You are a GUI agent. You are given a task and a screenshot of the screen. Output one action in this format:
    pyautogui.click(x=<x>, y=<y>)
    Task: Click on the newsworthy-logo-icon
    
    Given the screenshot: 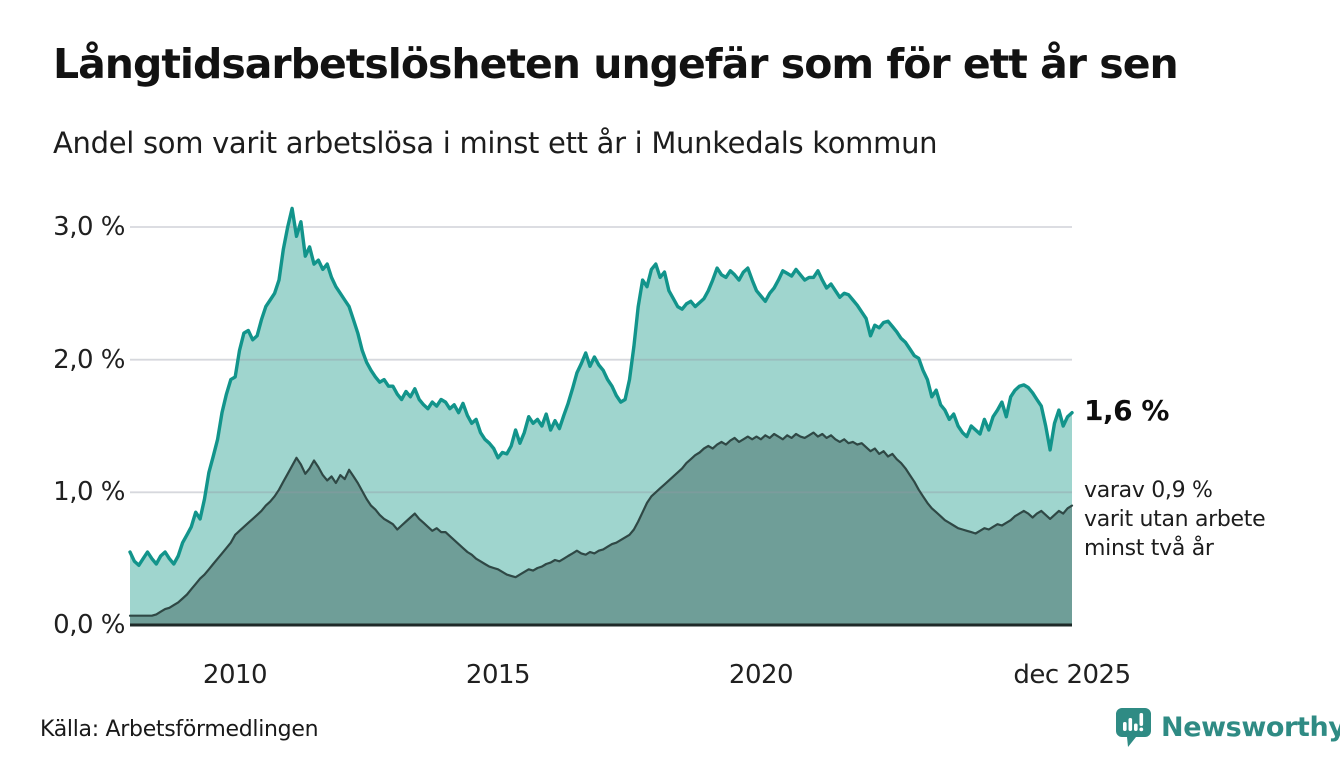 What is the action you would take?
    pyautogui.click(x=1133, y=727)
    